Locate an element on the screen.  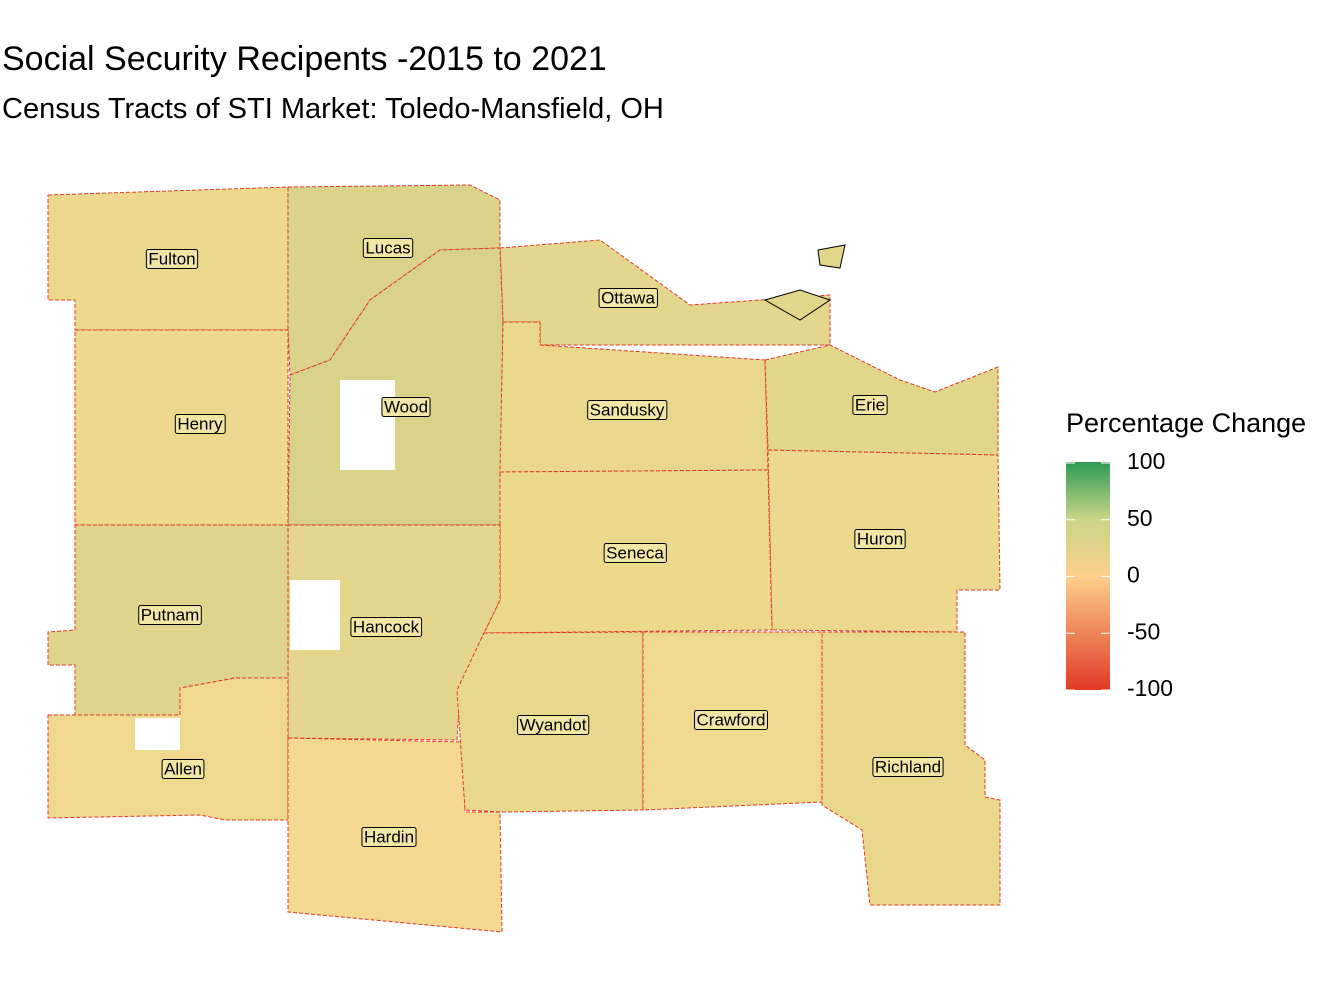
county-label: Allen is located at coordinates (183, 768).